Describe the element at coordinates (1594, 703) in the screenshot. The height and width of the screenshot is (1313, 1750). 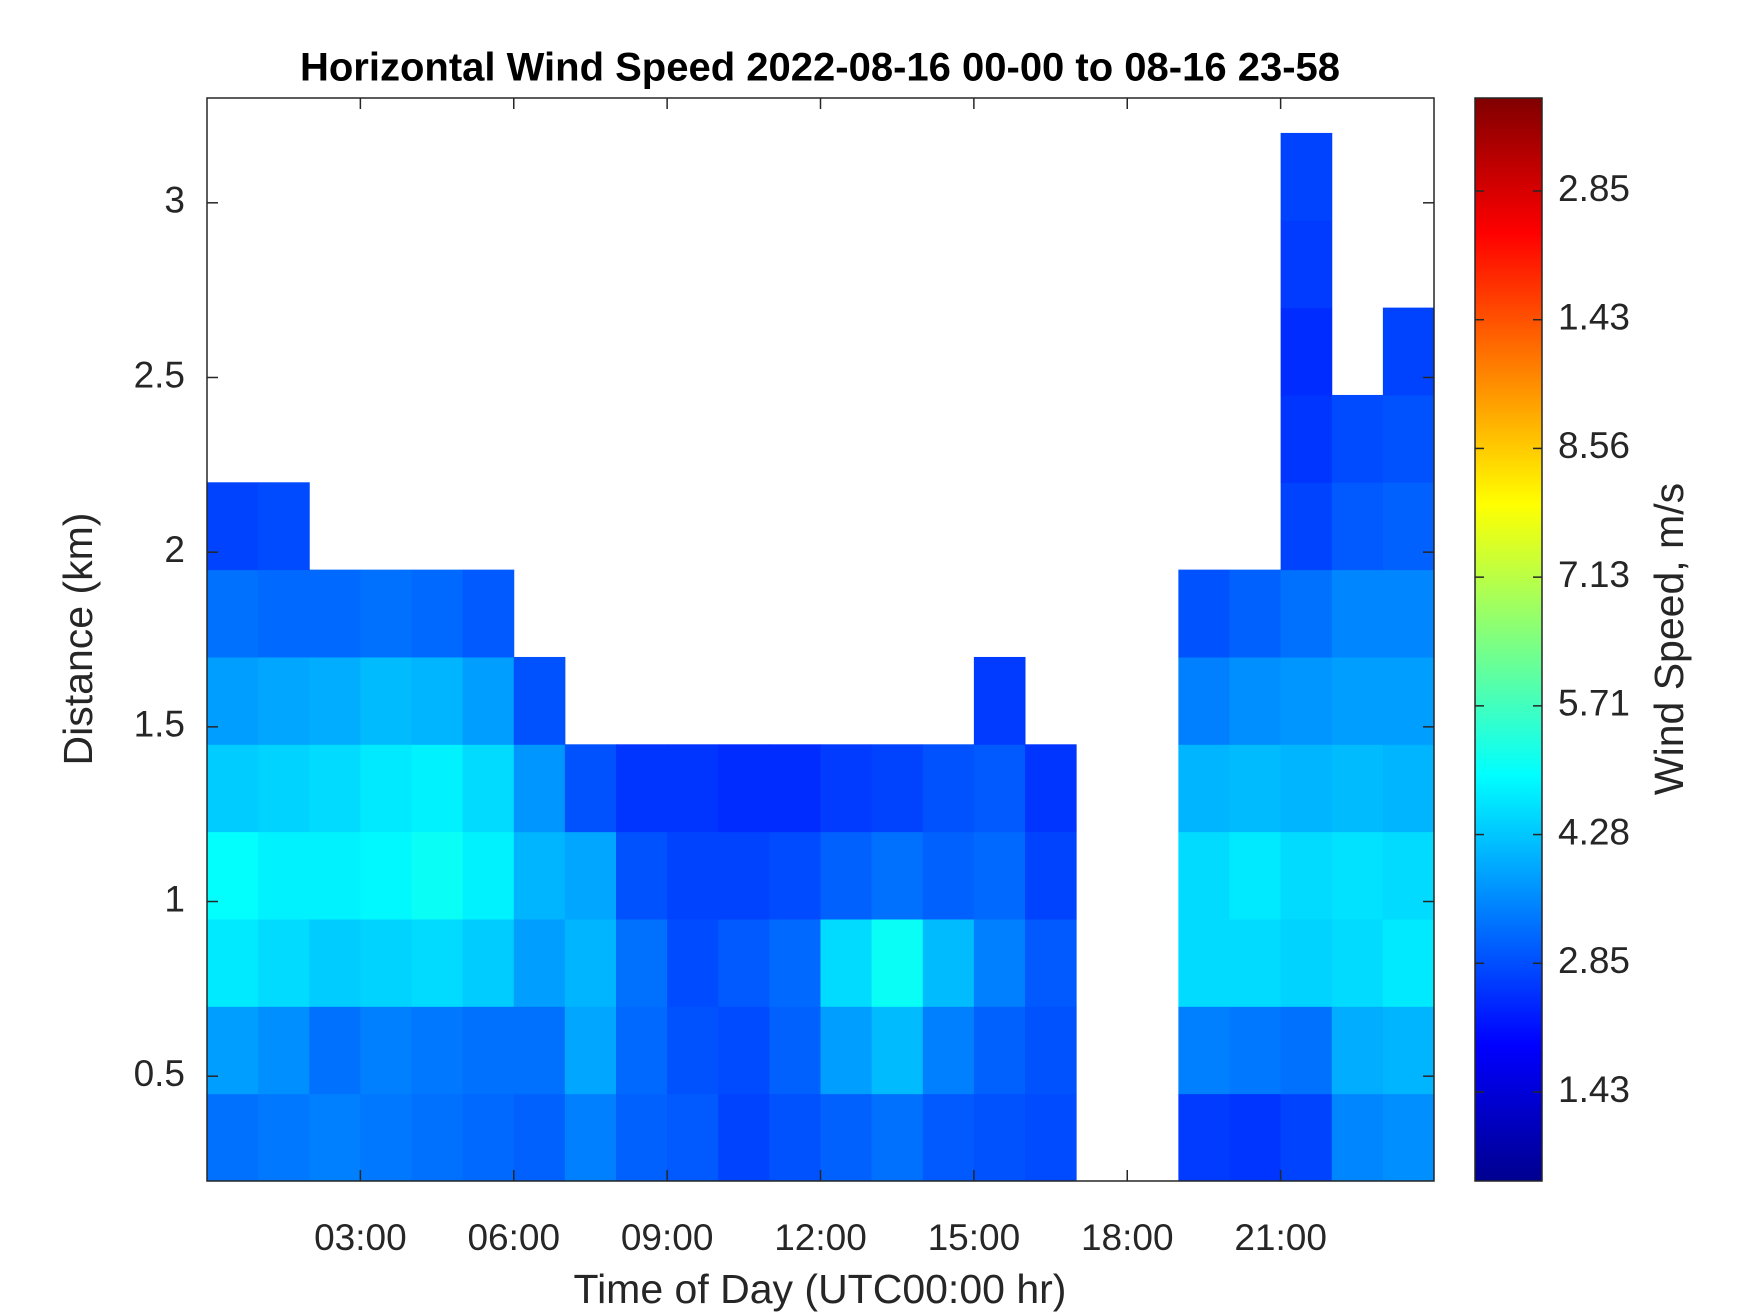
I see `colorbar-tick-label: 5.71` at that location.